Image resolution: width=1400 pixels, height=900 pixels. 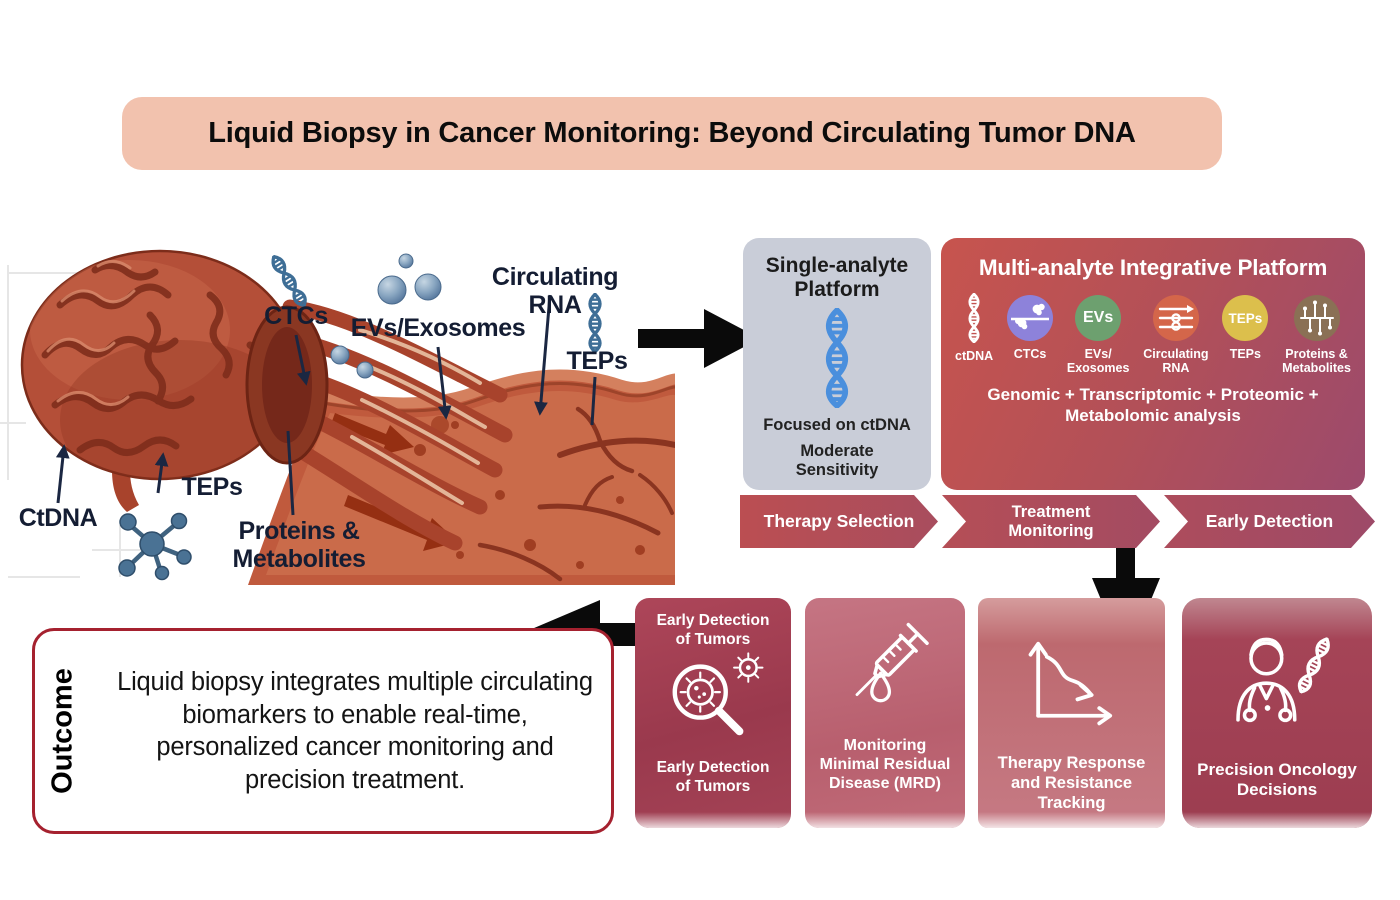 I want to click on card-title-bottom: Early Detection of Tumors, so click(x=713, y=777).